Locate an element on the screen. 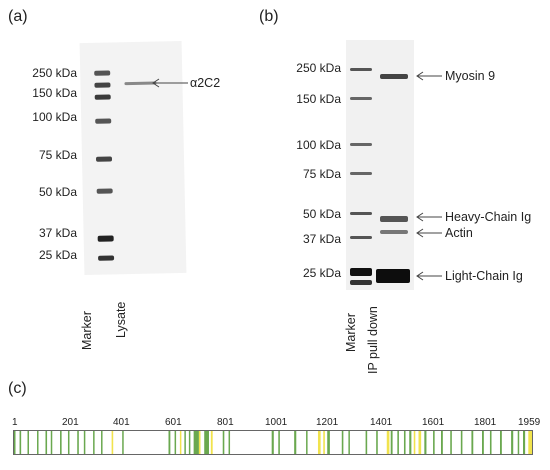  annotation-actin: Actin is located at coordinates (459, 233).